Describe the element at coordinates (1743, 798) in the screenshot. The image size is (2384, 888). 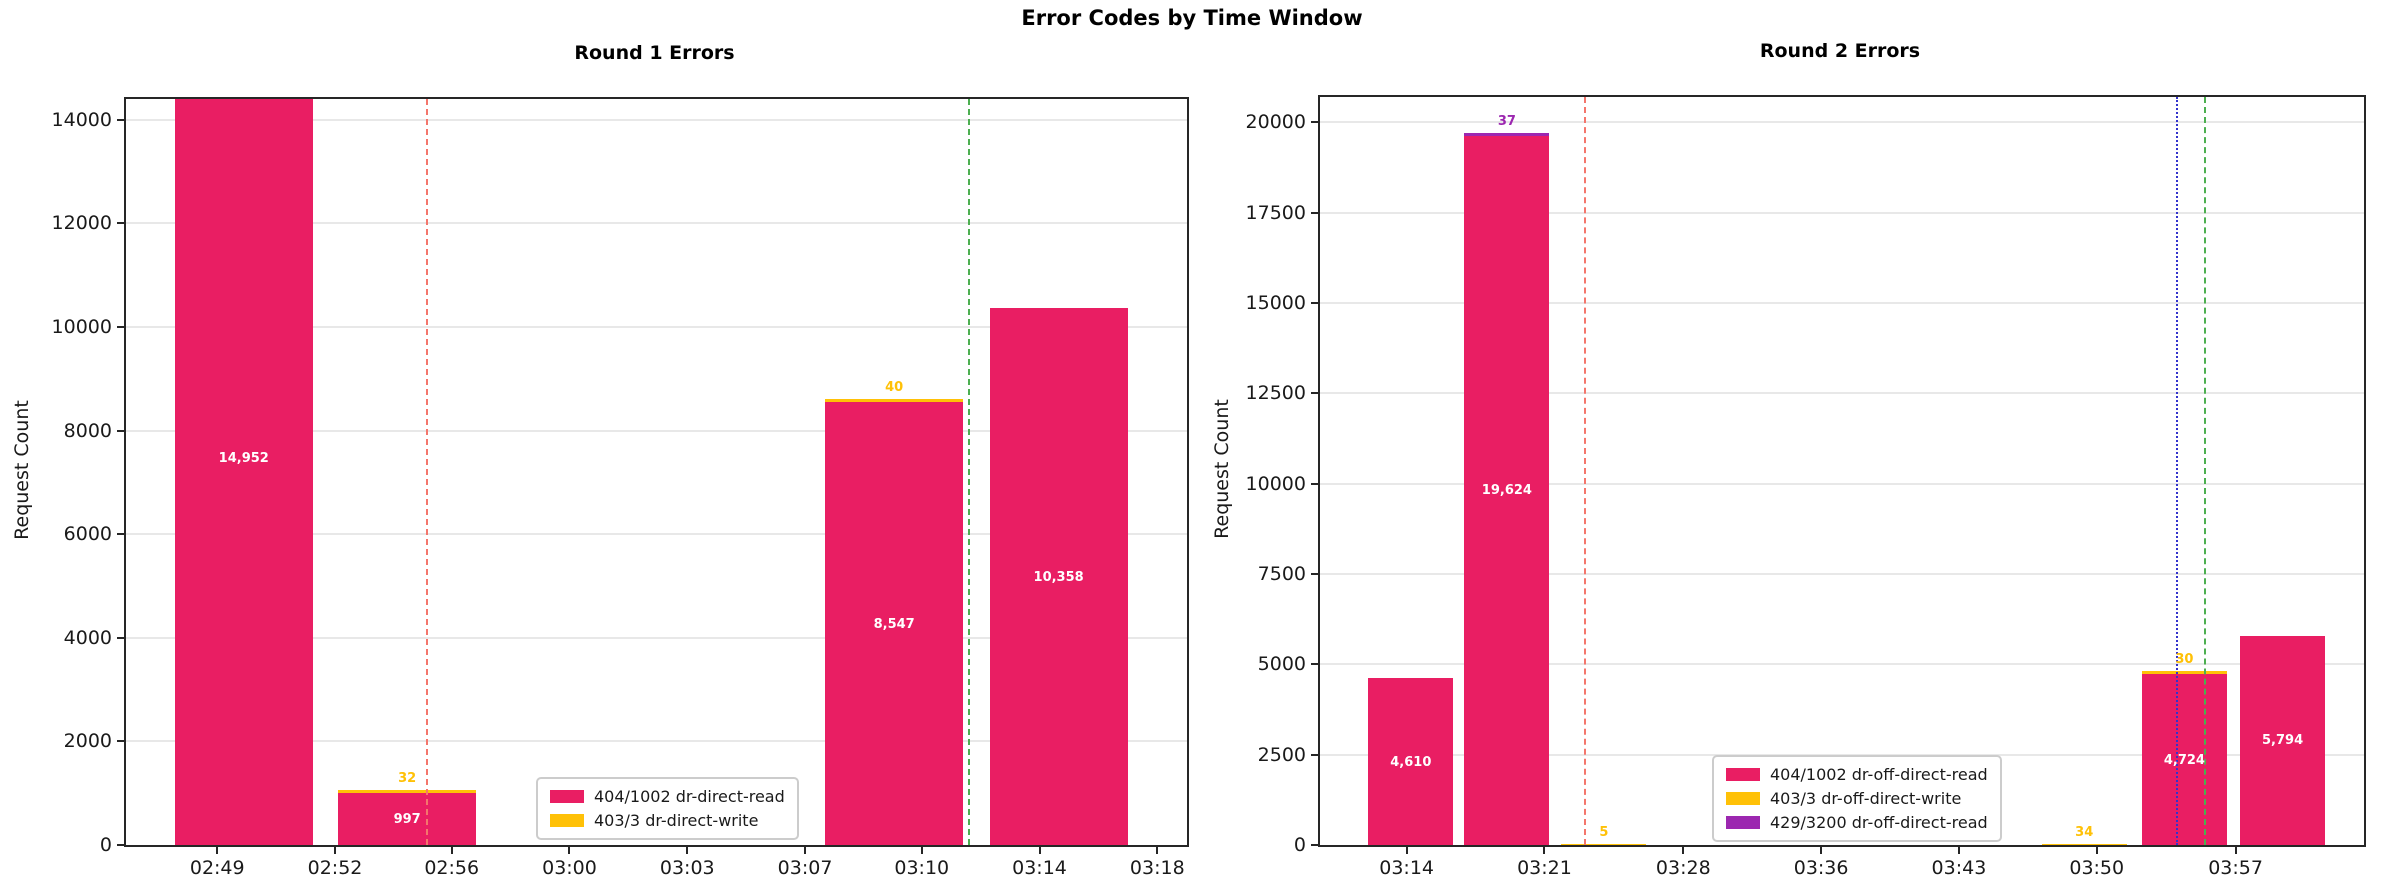
I see `legend-swatch-yellow` at that location.